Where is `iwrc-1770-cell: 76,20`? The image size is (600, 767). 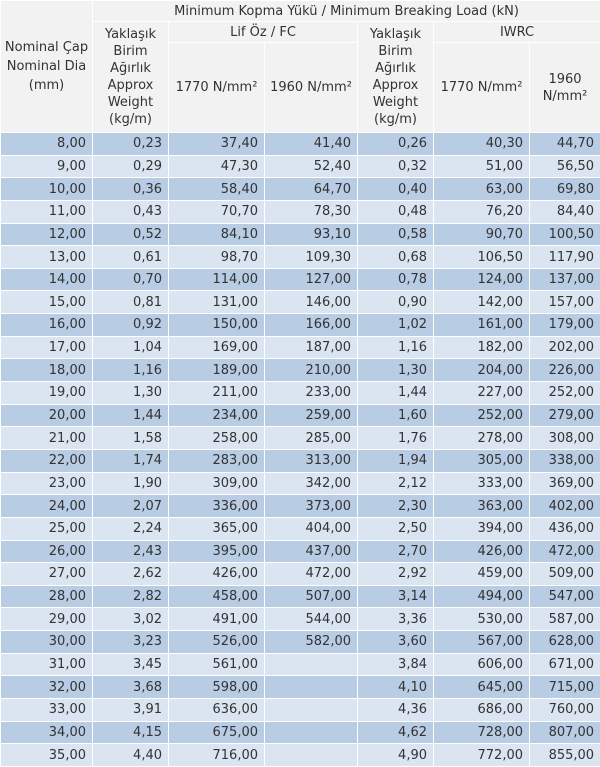 iwrc-1770-cell: 76,20 is located at coordinates (482, 211).